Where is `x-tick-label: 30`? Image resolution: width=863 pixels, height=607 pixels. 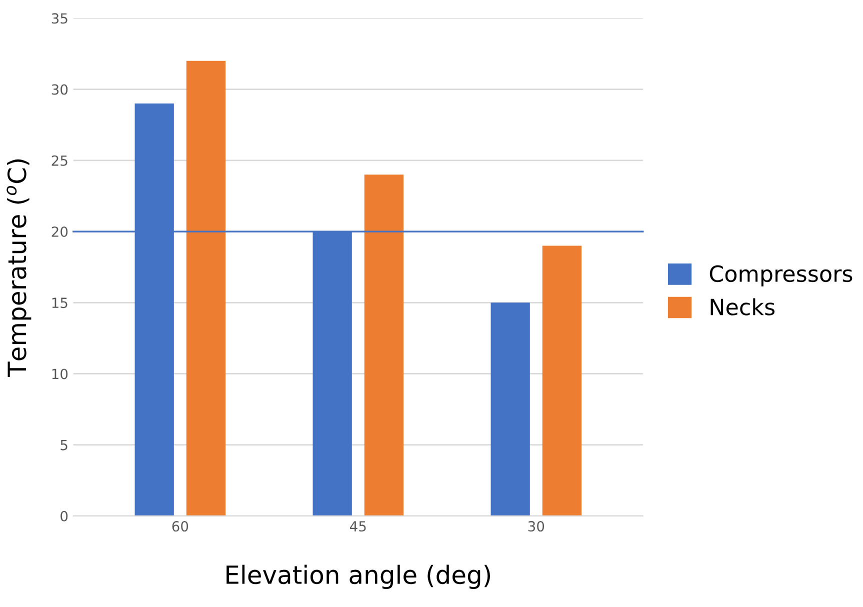
x-tick-label: 30 is located at coordinates (536, 526).